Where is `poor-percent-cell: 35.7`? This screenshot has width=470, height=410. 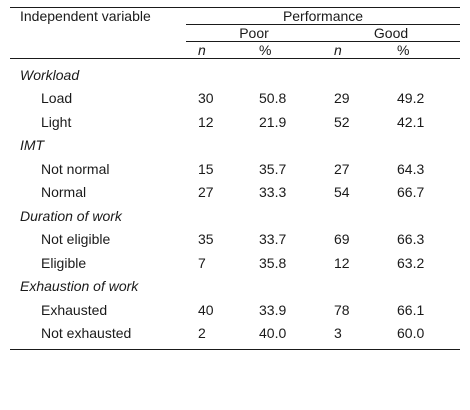 poor-percent-cell: 35.7 is located at coordinates (273, 168).